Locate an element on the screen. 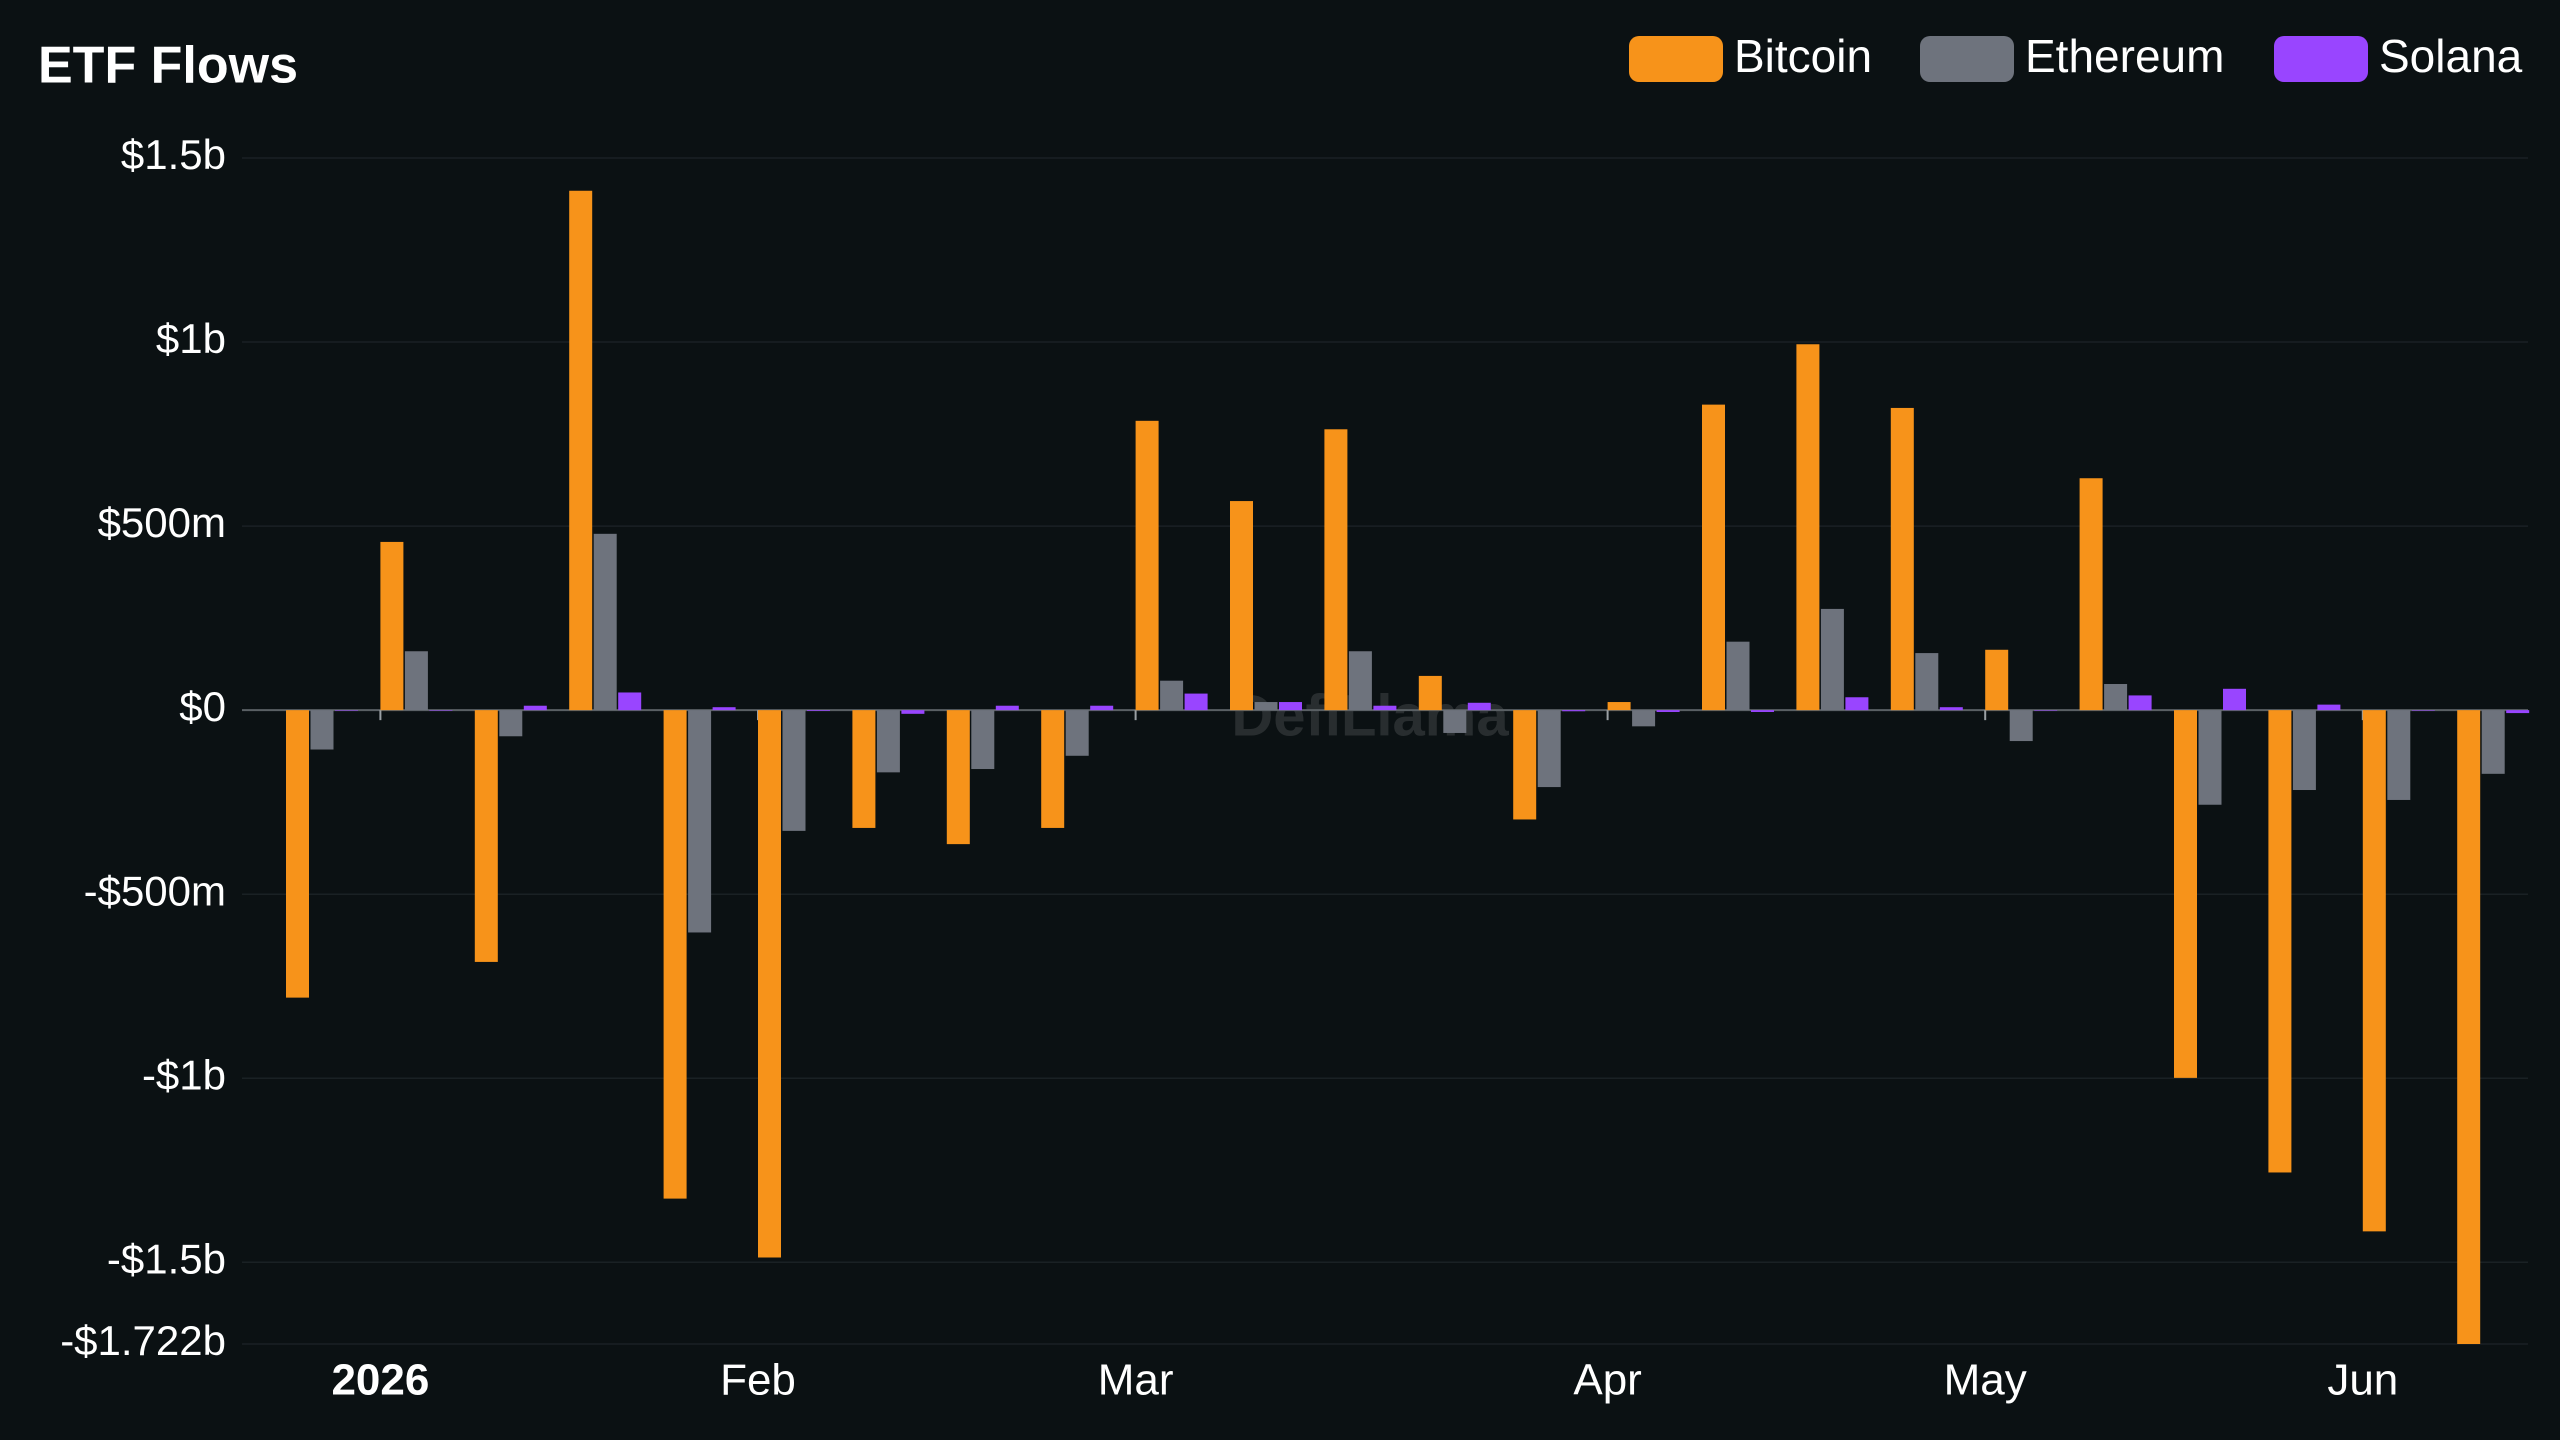 The height and width of the screenshot is (1440, 2560). chart-title: ETF Flows is located at coordinates (168, 66).